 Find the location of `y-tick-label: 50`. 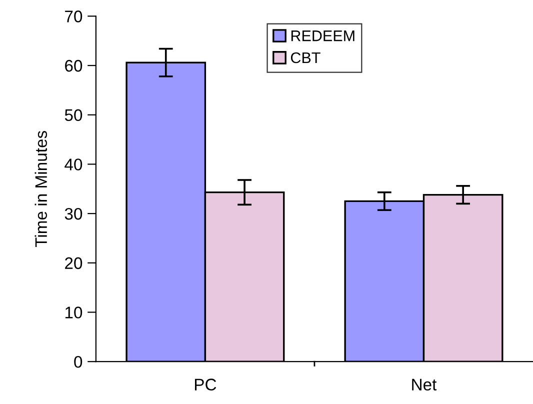

y-tick-label: 50 is located at coordinates (73, 115).